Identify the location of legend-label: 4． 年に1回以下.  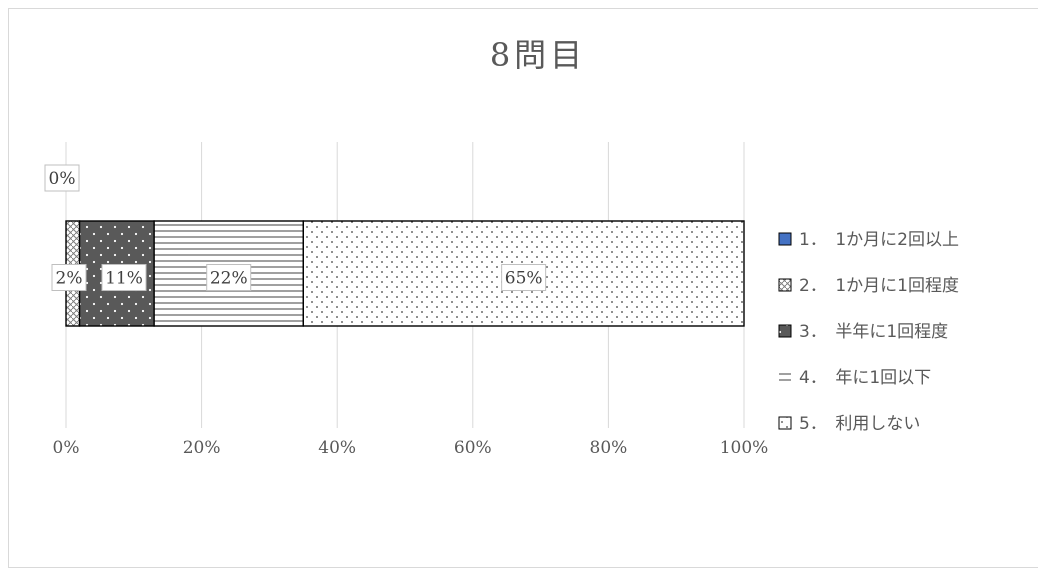
(865, 378).